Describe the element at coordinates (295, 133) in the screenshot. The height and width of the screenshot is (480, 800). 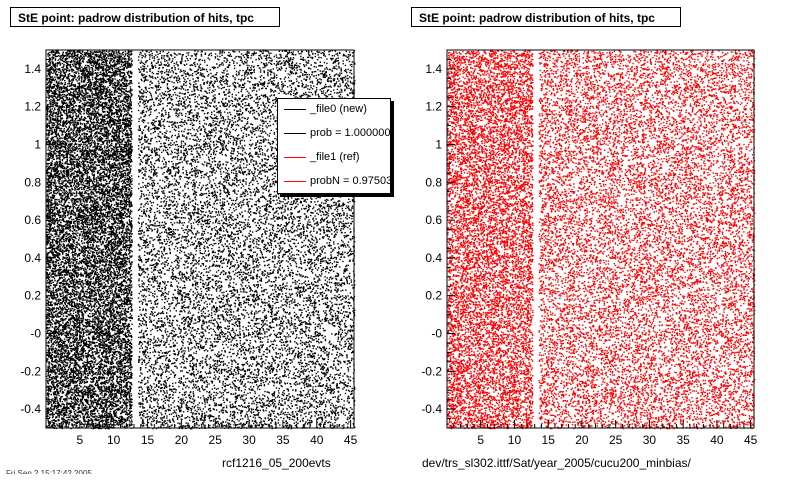
I see `legend-line-prob` at that location.